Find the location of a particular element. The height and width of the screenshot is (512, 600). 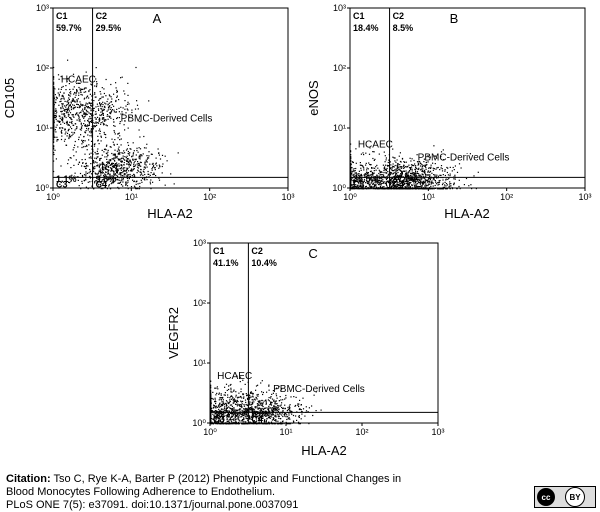

x-tick-label: 10⁰ is located at coordinates (210, 432).